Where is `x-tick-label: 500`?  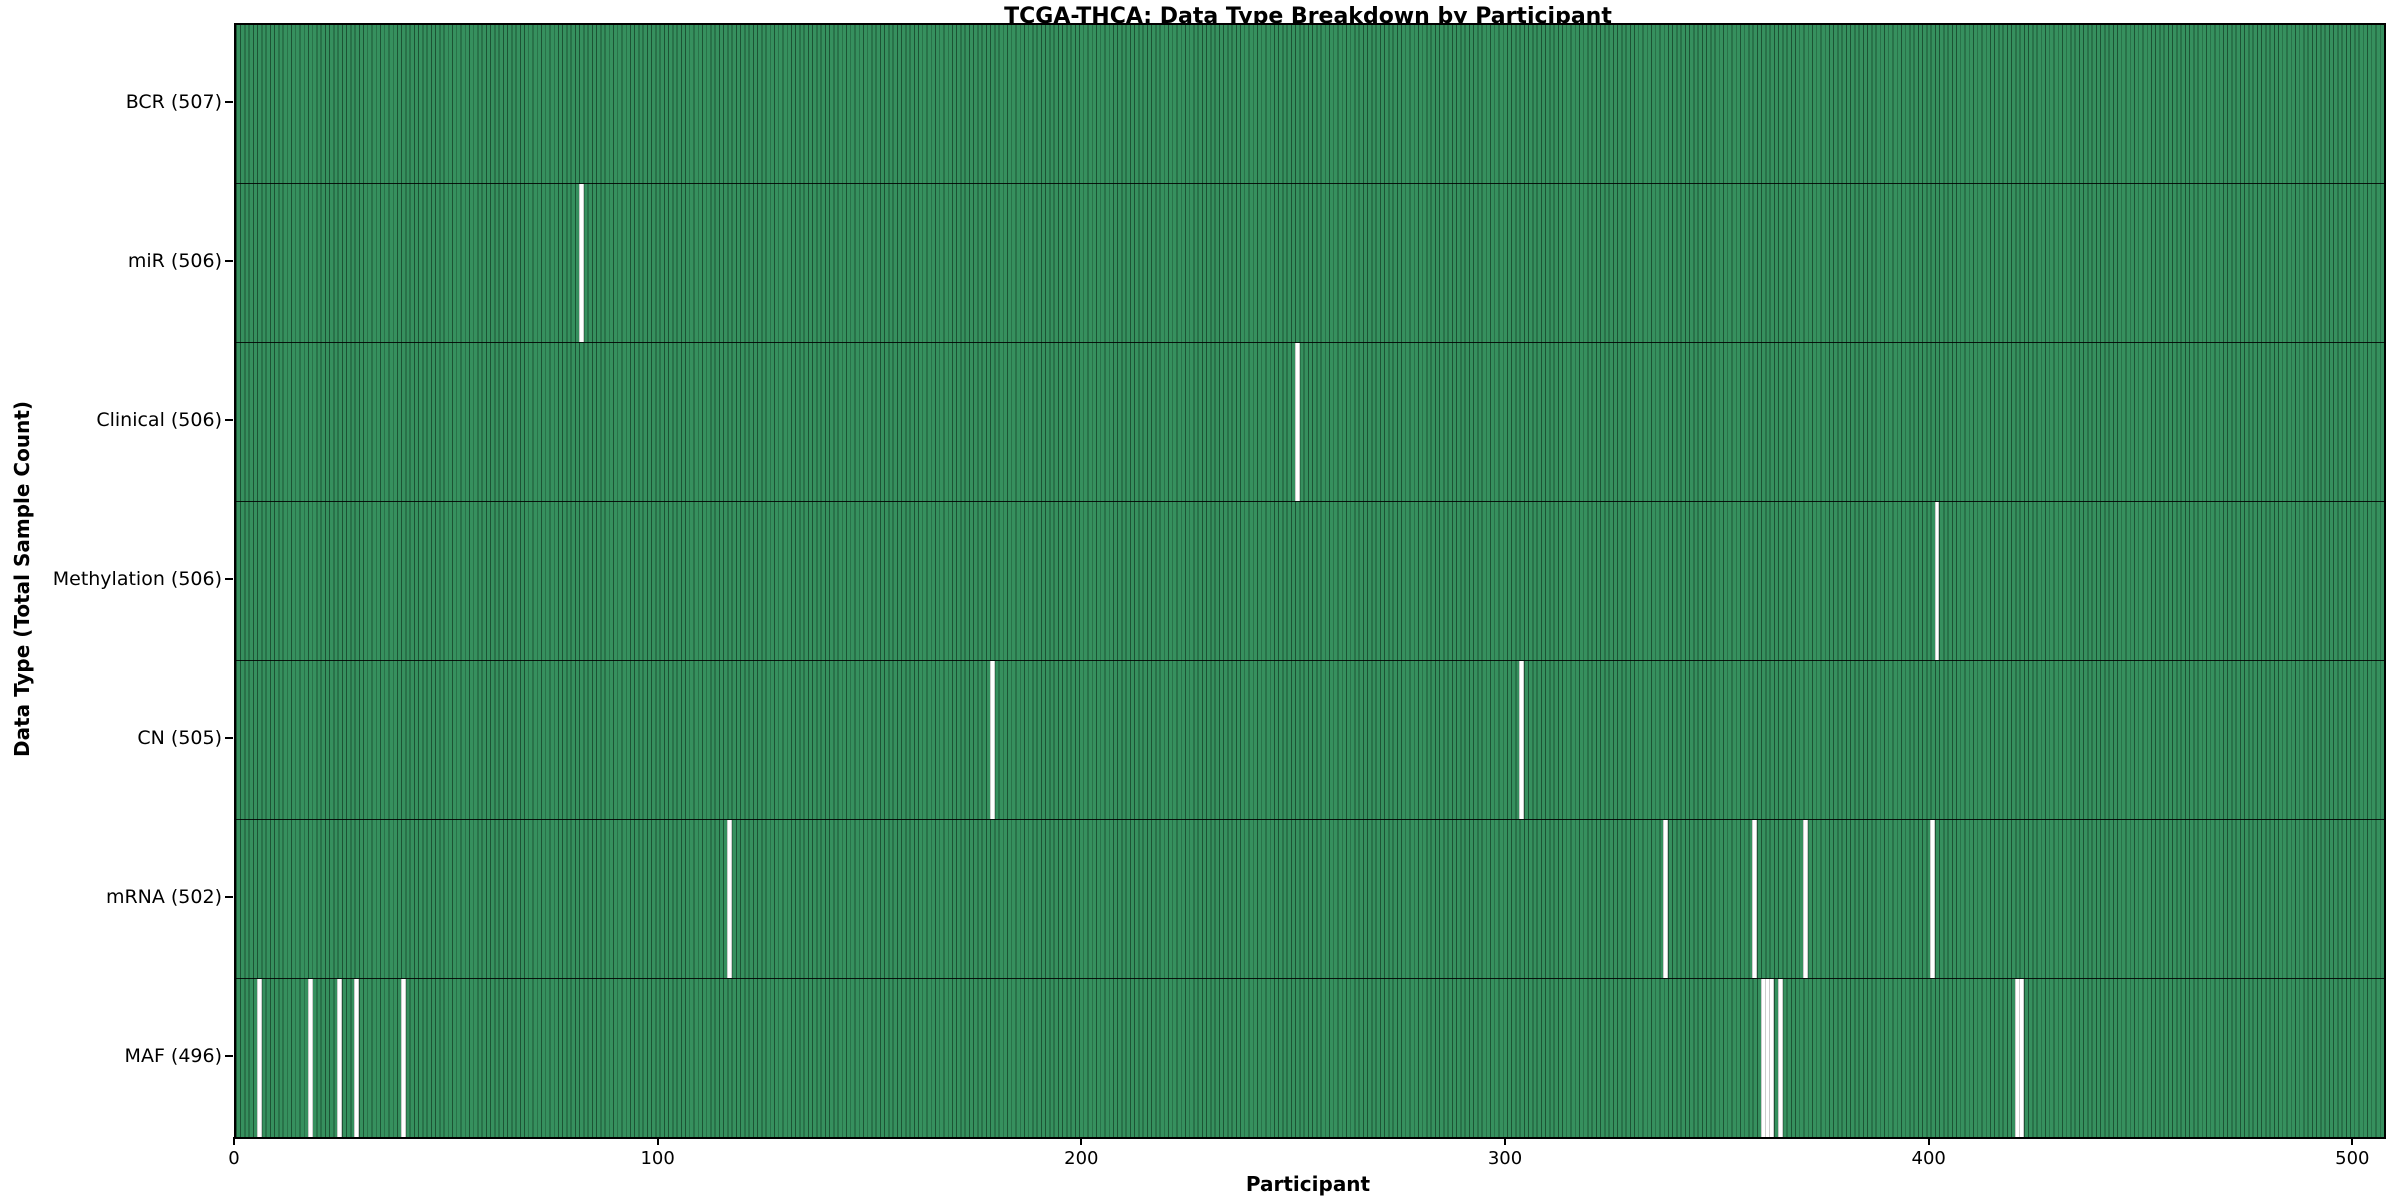 x-tick-label: 500 is located at coordinates (2352, 1158).